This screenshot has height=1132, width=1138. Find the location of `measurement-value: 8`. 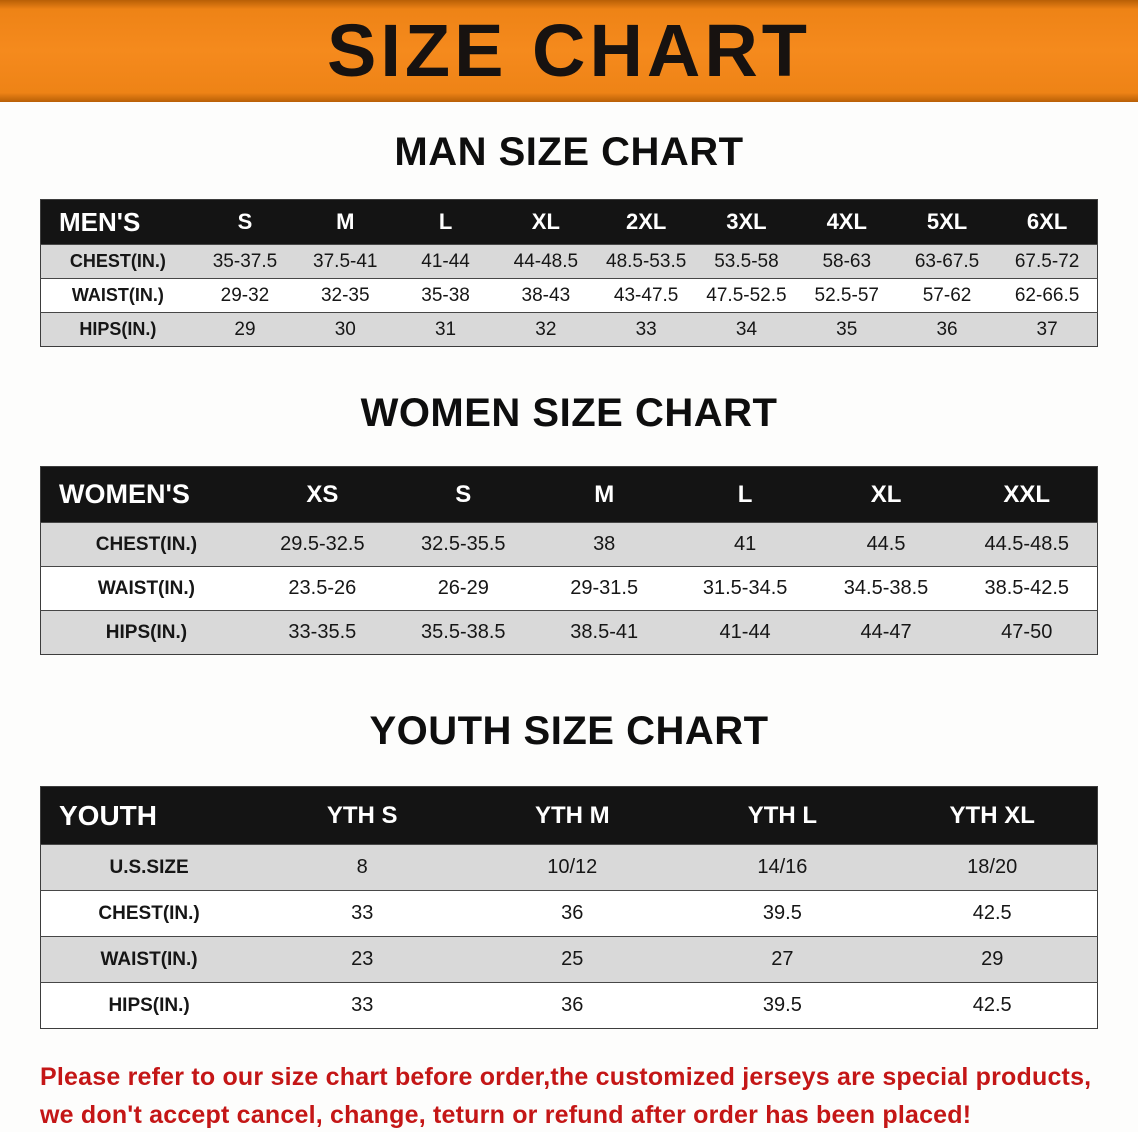

measurement-value: 8 is located at coordinates (362, 867).